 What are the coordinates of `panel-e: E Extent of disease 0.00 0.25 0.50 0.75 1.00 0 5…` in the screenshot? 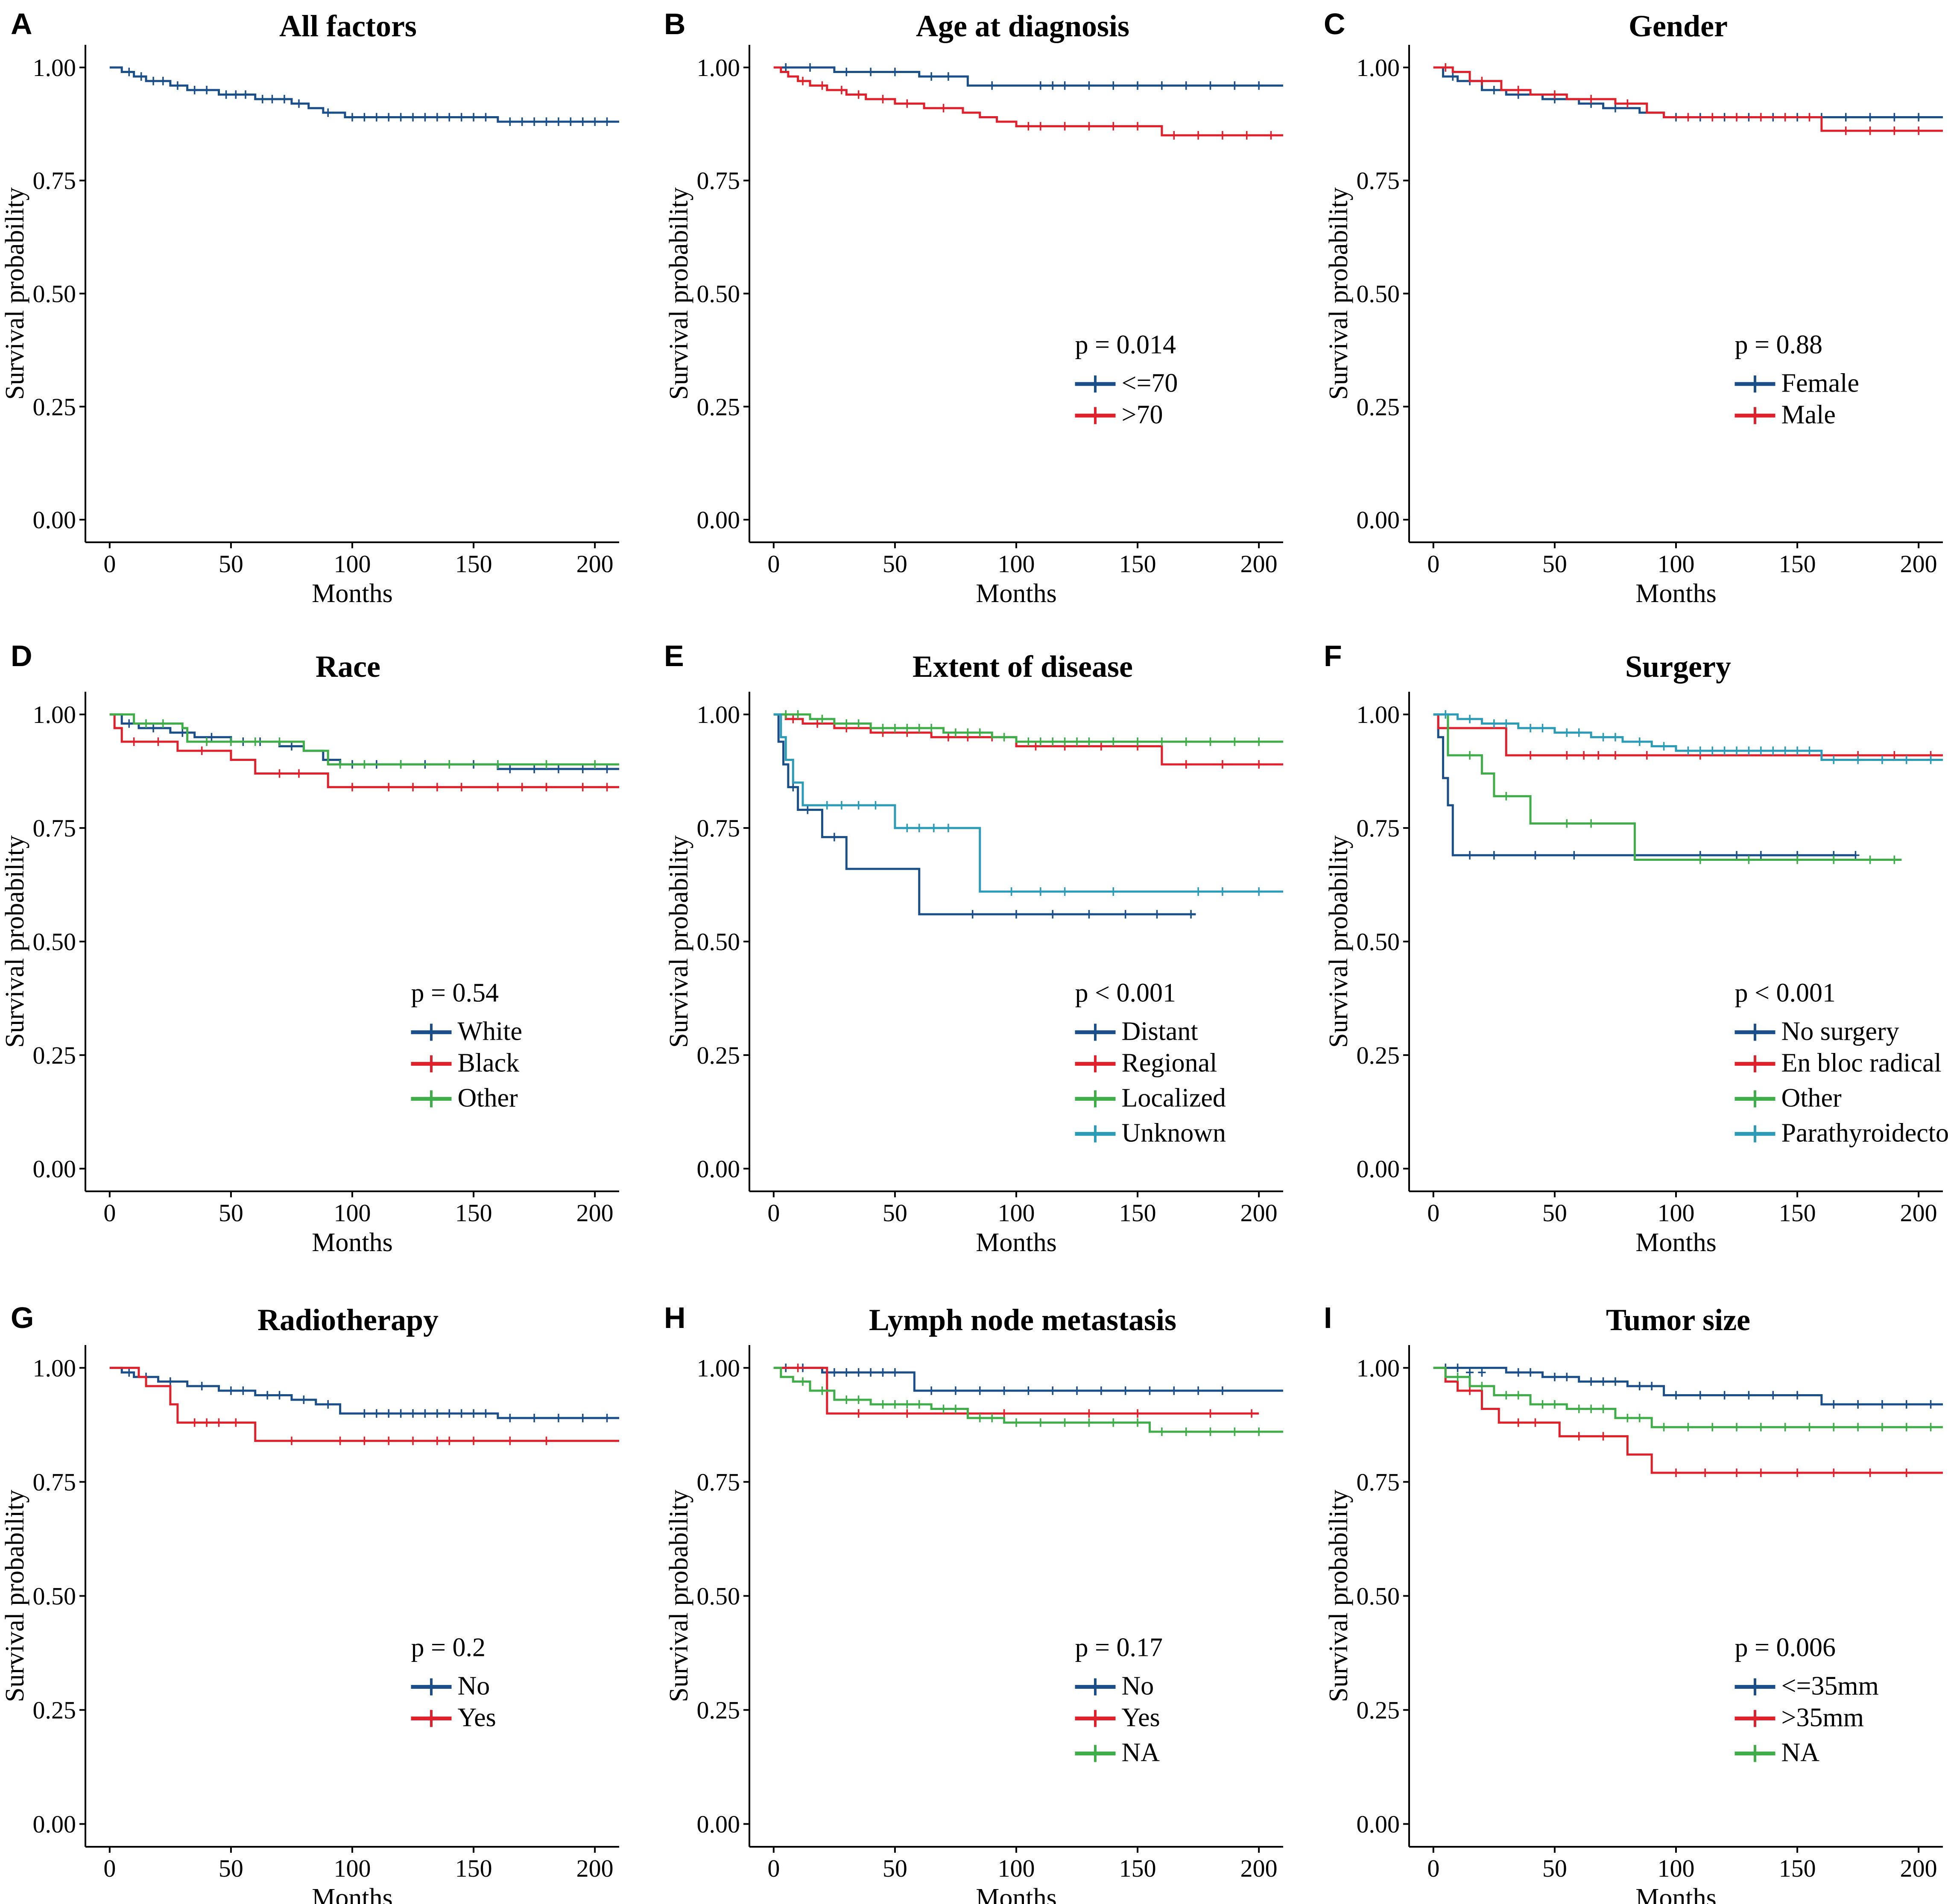 It's located at (973, 948).